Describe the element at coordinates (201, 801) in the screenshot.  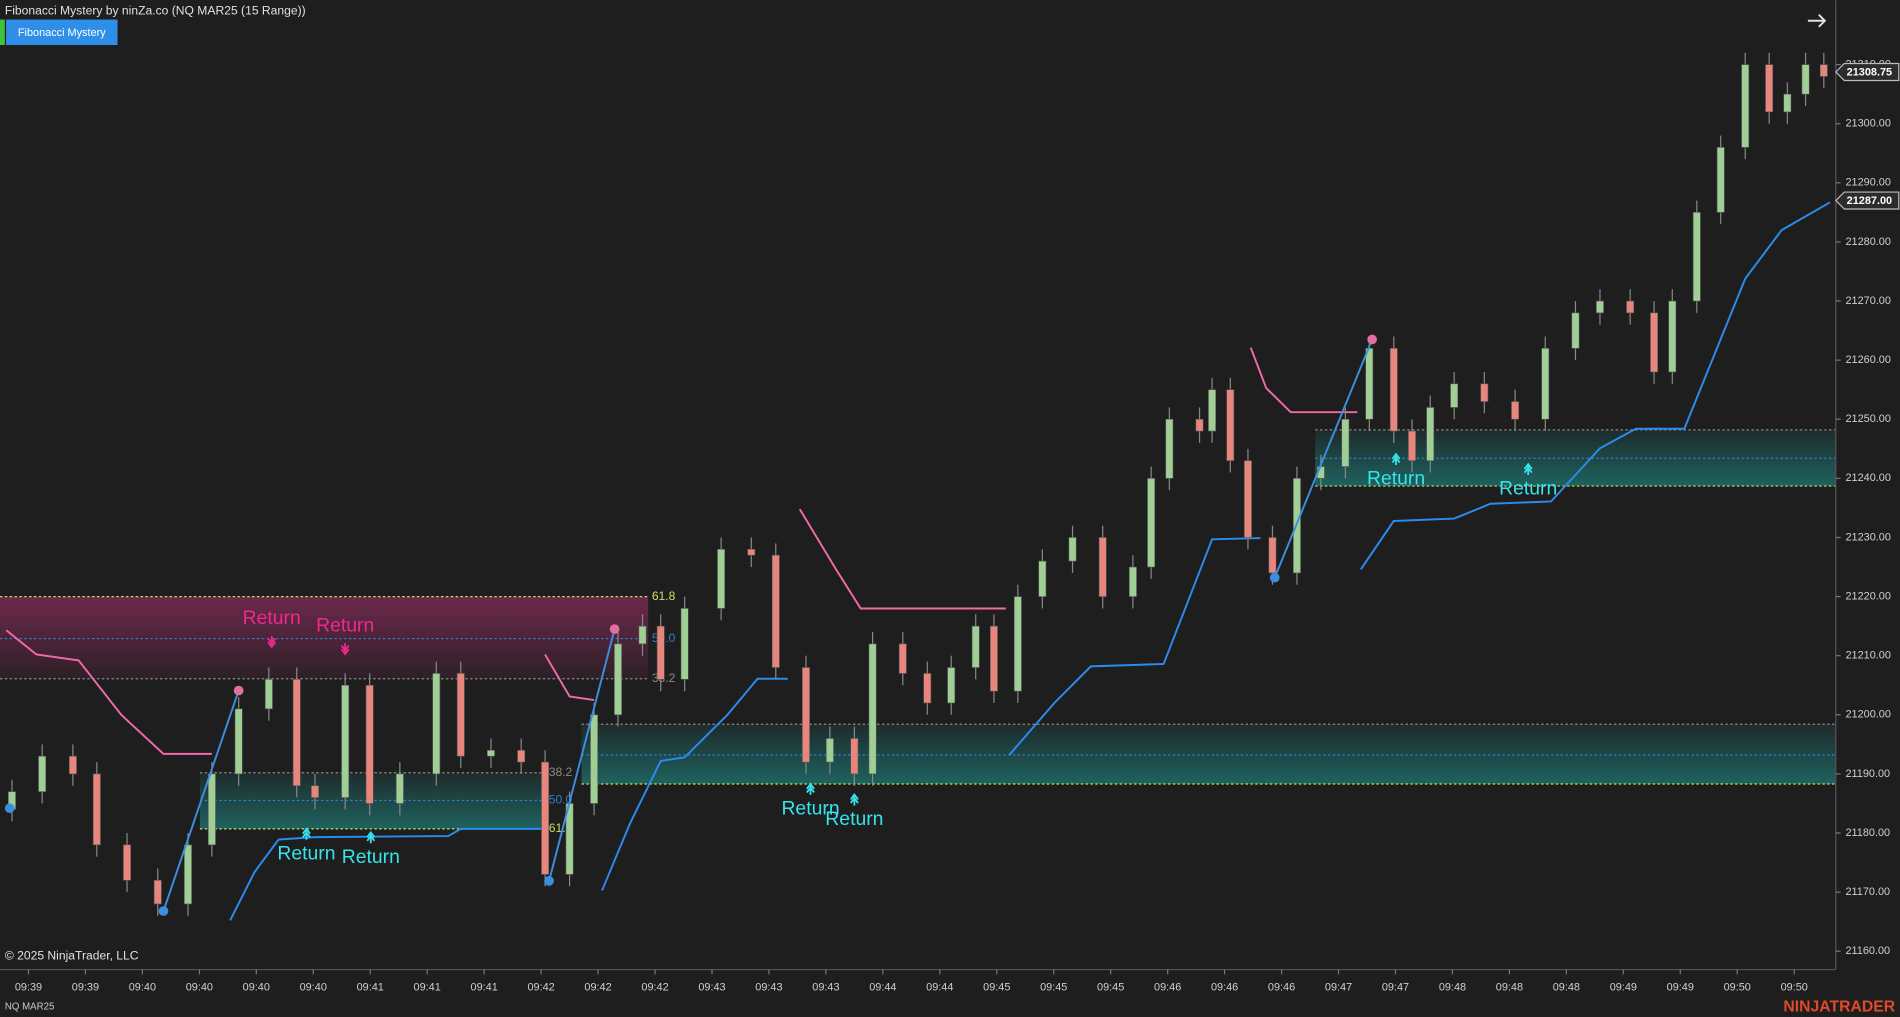
I see `swing-line` at that location.